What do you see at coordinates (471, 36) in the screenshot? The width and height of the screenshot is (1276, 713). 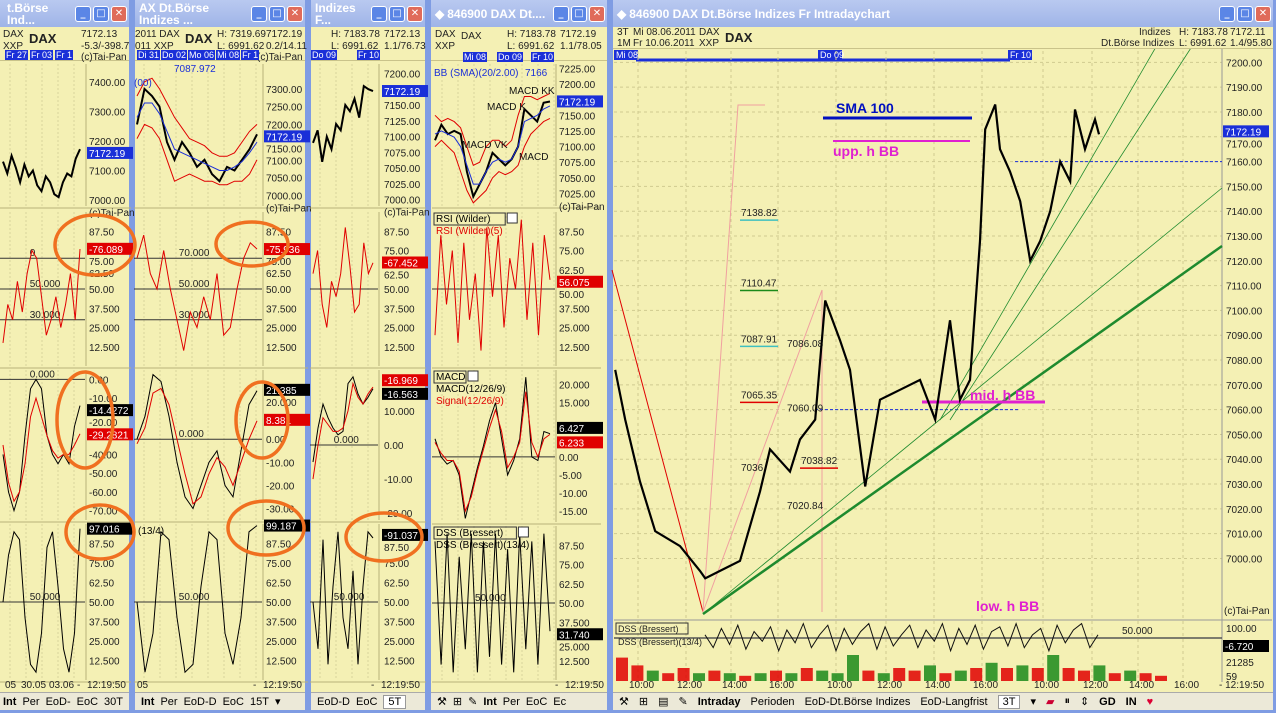 I see `symbol-name: DAX` at bounding box center [471, 36].